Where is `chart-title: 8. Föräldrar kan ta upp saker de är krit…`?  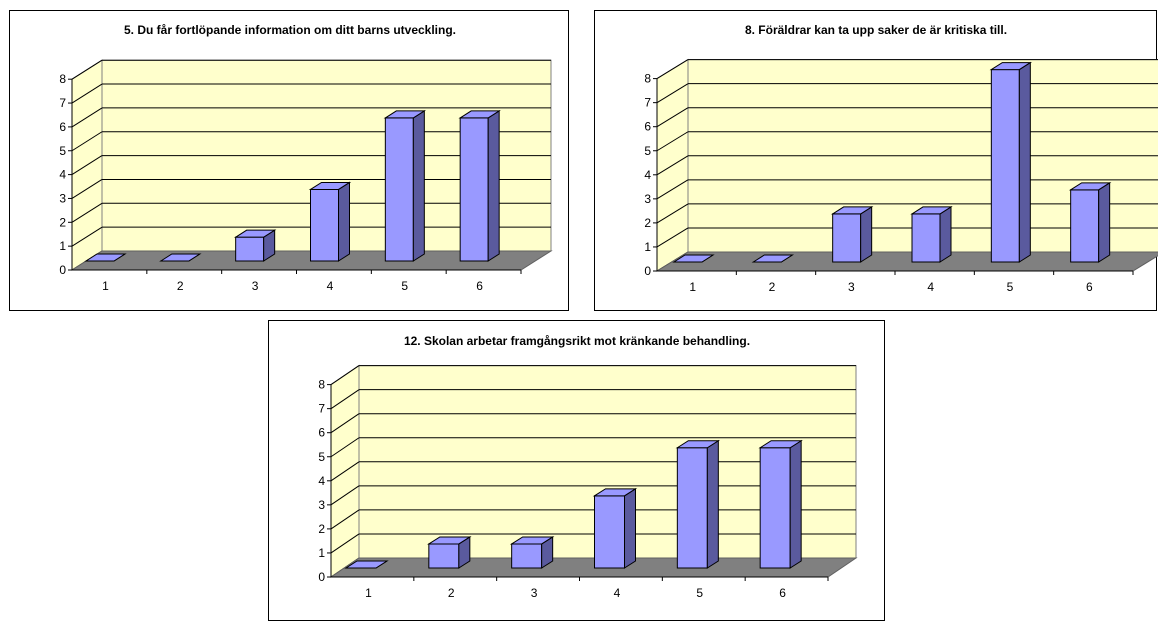
chart-title: 8. Föräldrar kan ta upp saker de är krit… is located at coordinates (876, 30).